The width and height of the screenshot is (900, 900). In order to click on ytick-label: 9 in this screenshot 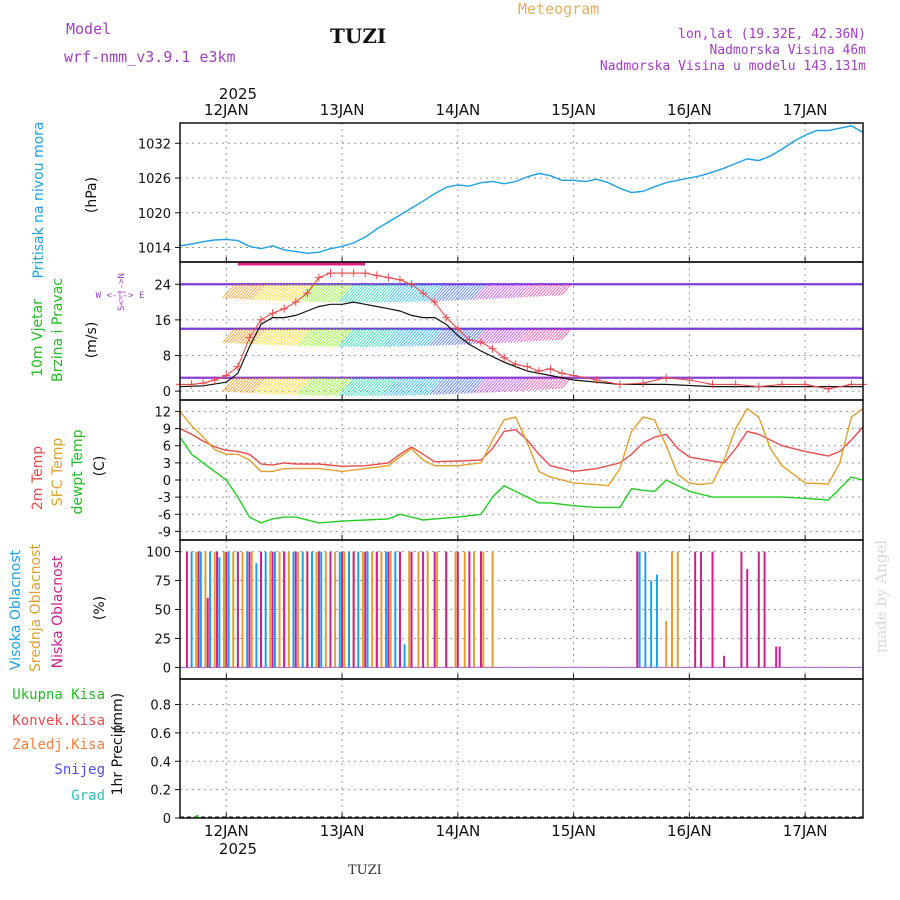, I will do `click(167, 430)`.